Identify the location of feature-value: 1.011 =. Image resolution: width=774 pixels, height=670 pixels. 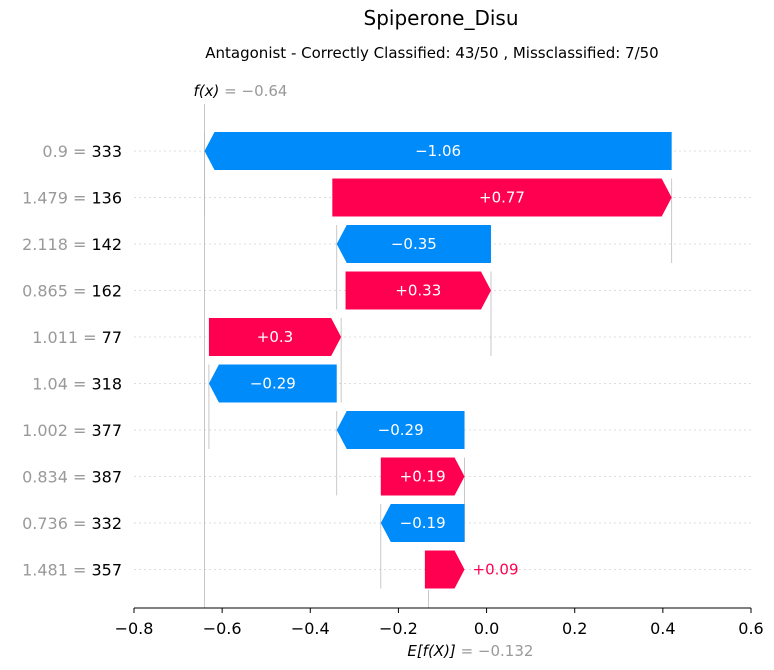
(66, 337).